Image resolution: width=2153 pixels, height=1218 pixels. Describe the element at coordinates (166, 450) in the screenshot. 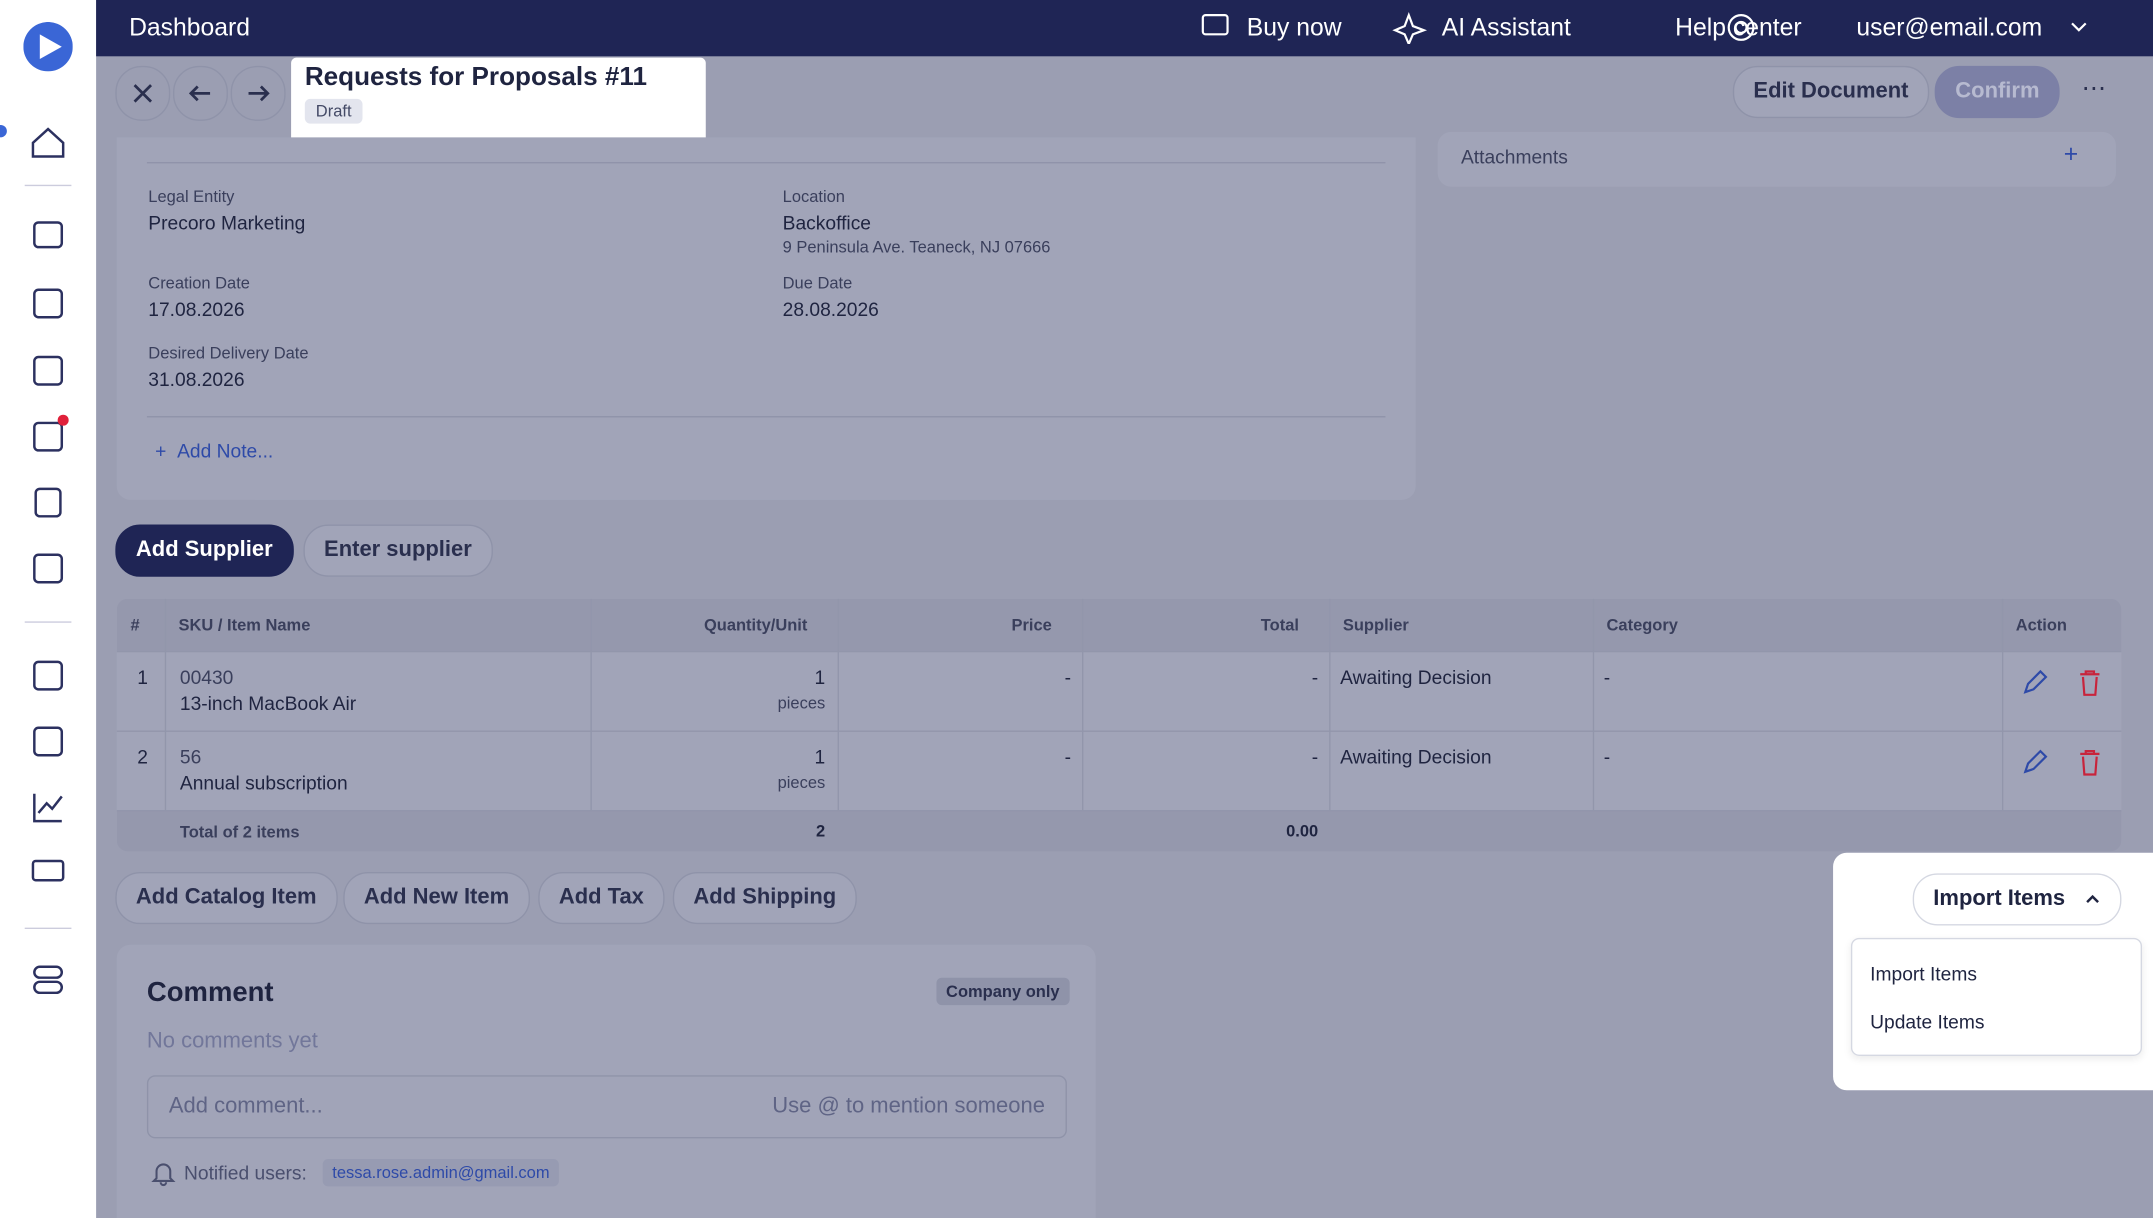

I see `plus: +` at that location.